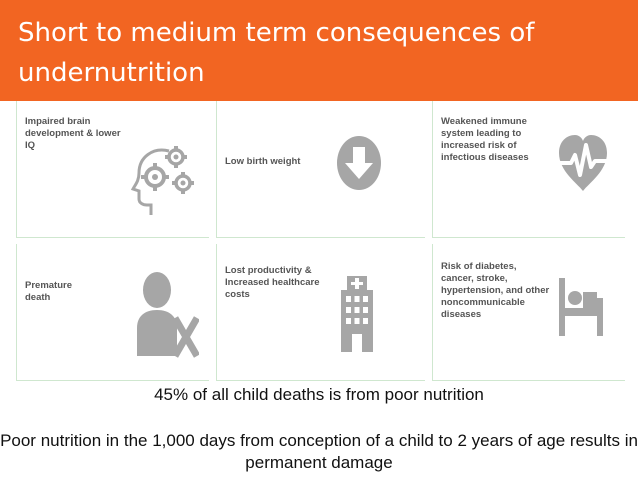 This screenshot has width=638, height=479. Describe the element at coordinates (112, 312) in the screenshot. I see `card-premature-death: Premature death` at that location.